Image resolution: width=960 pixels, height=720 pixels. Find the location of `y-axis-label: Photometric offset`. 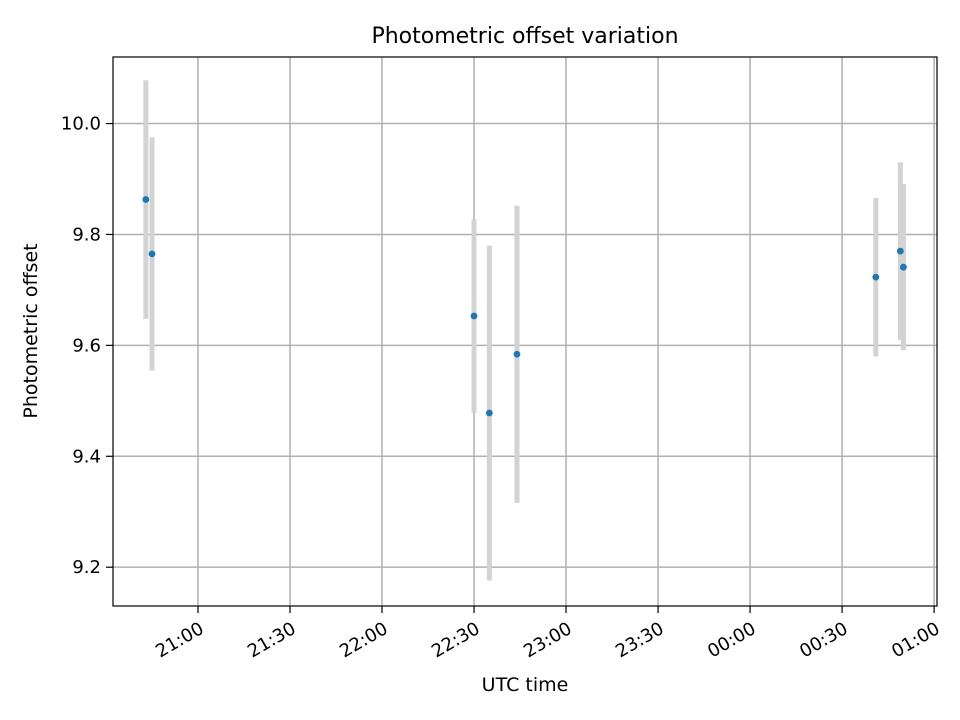

y-axis-label: Photometric offset is located at coordinates (31, 330).